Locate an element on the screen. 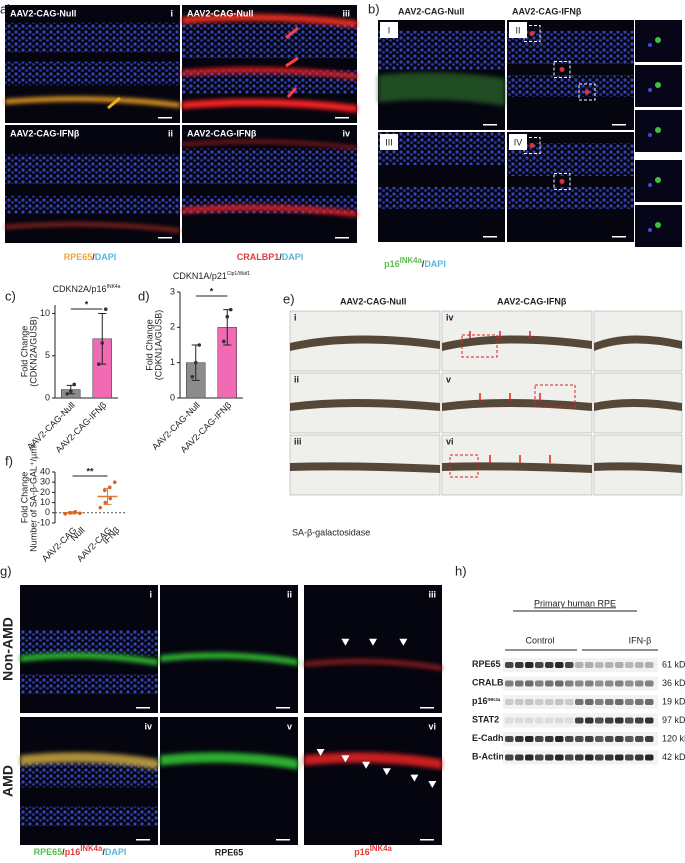  row-label: AMD is located at coordinates (8, 781).